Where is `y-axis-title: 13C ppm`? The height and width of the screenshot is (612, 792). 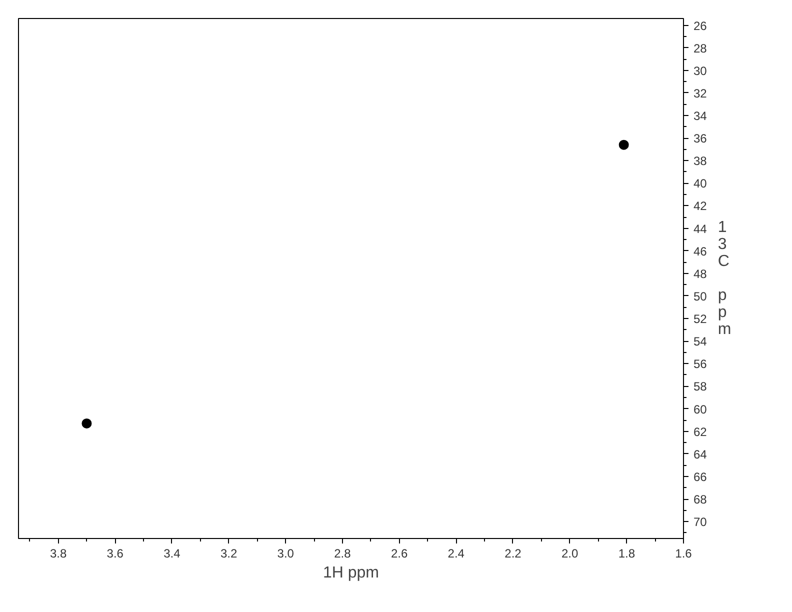
y-axis-title: 13C ppm is located at coordinates (725, 278).